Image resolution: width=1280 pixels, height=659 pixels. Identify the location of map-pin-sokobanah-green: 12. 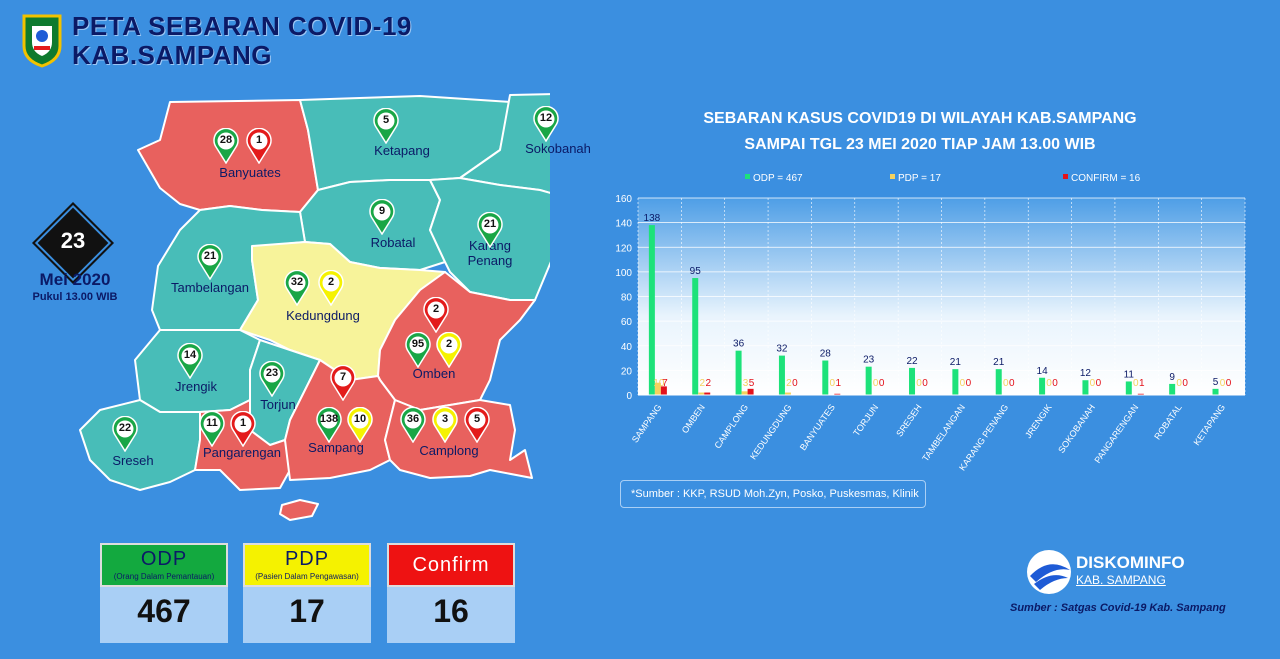
(546, 124).